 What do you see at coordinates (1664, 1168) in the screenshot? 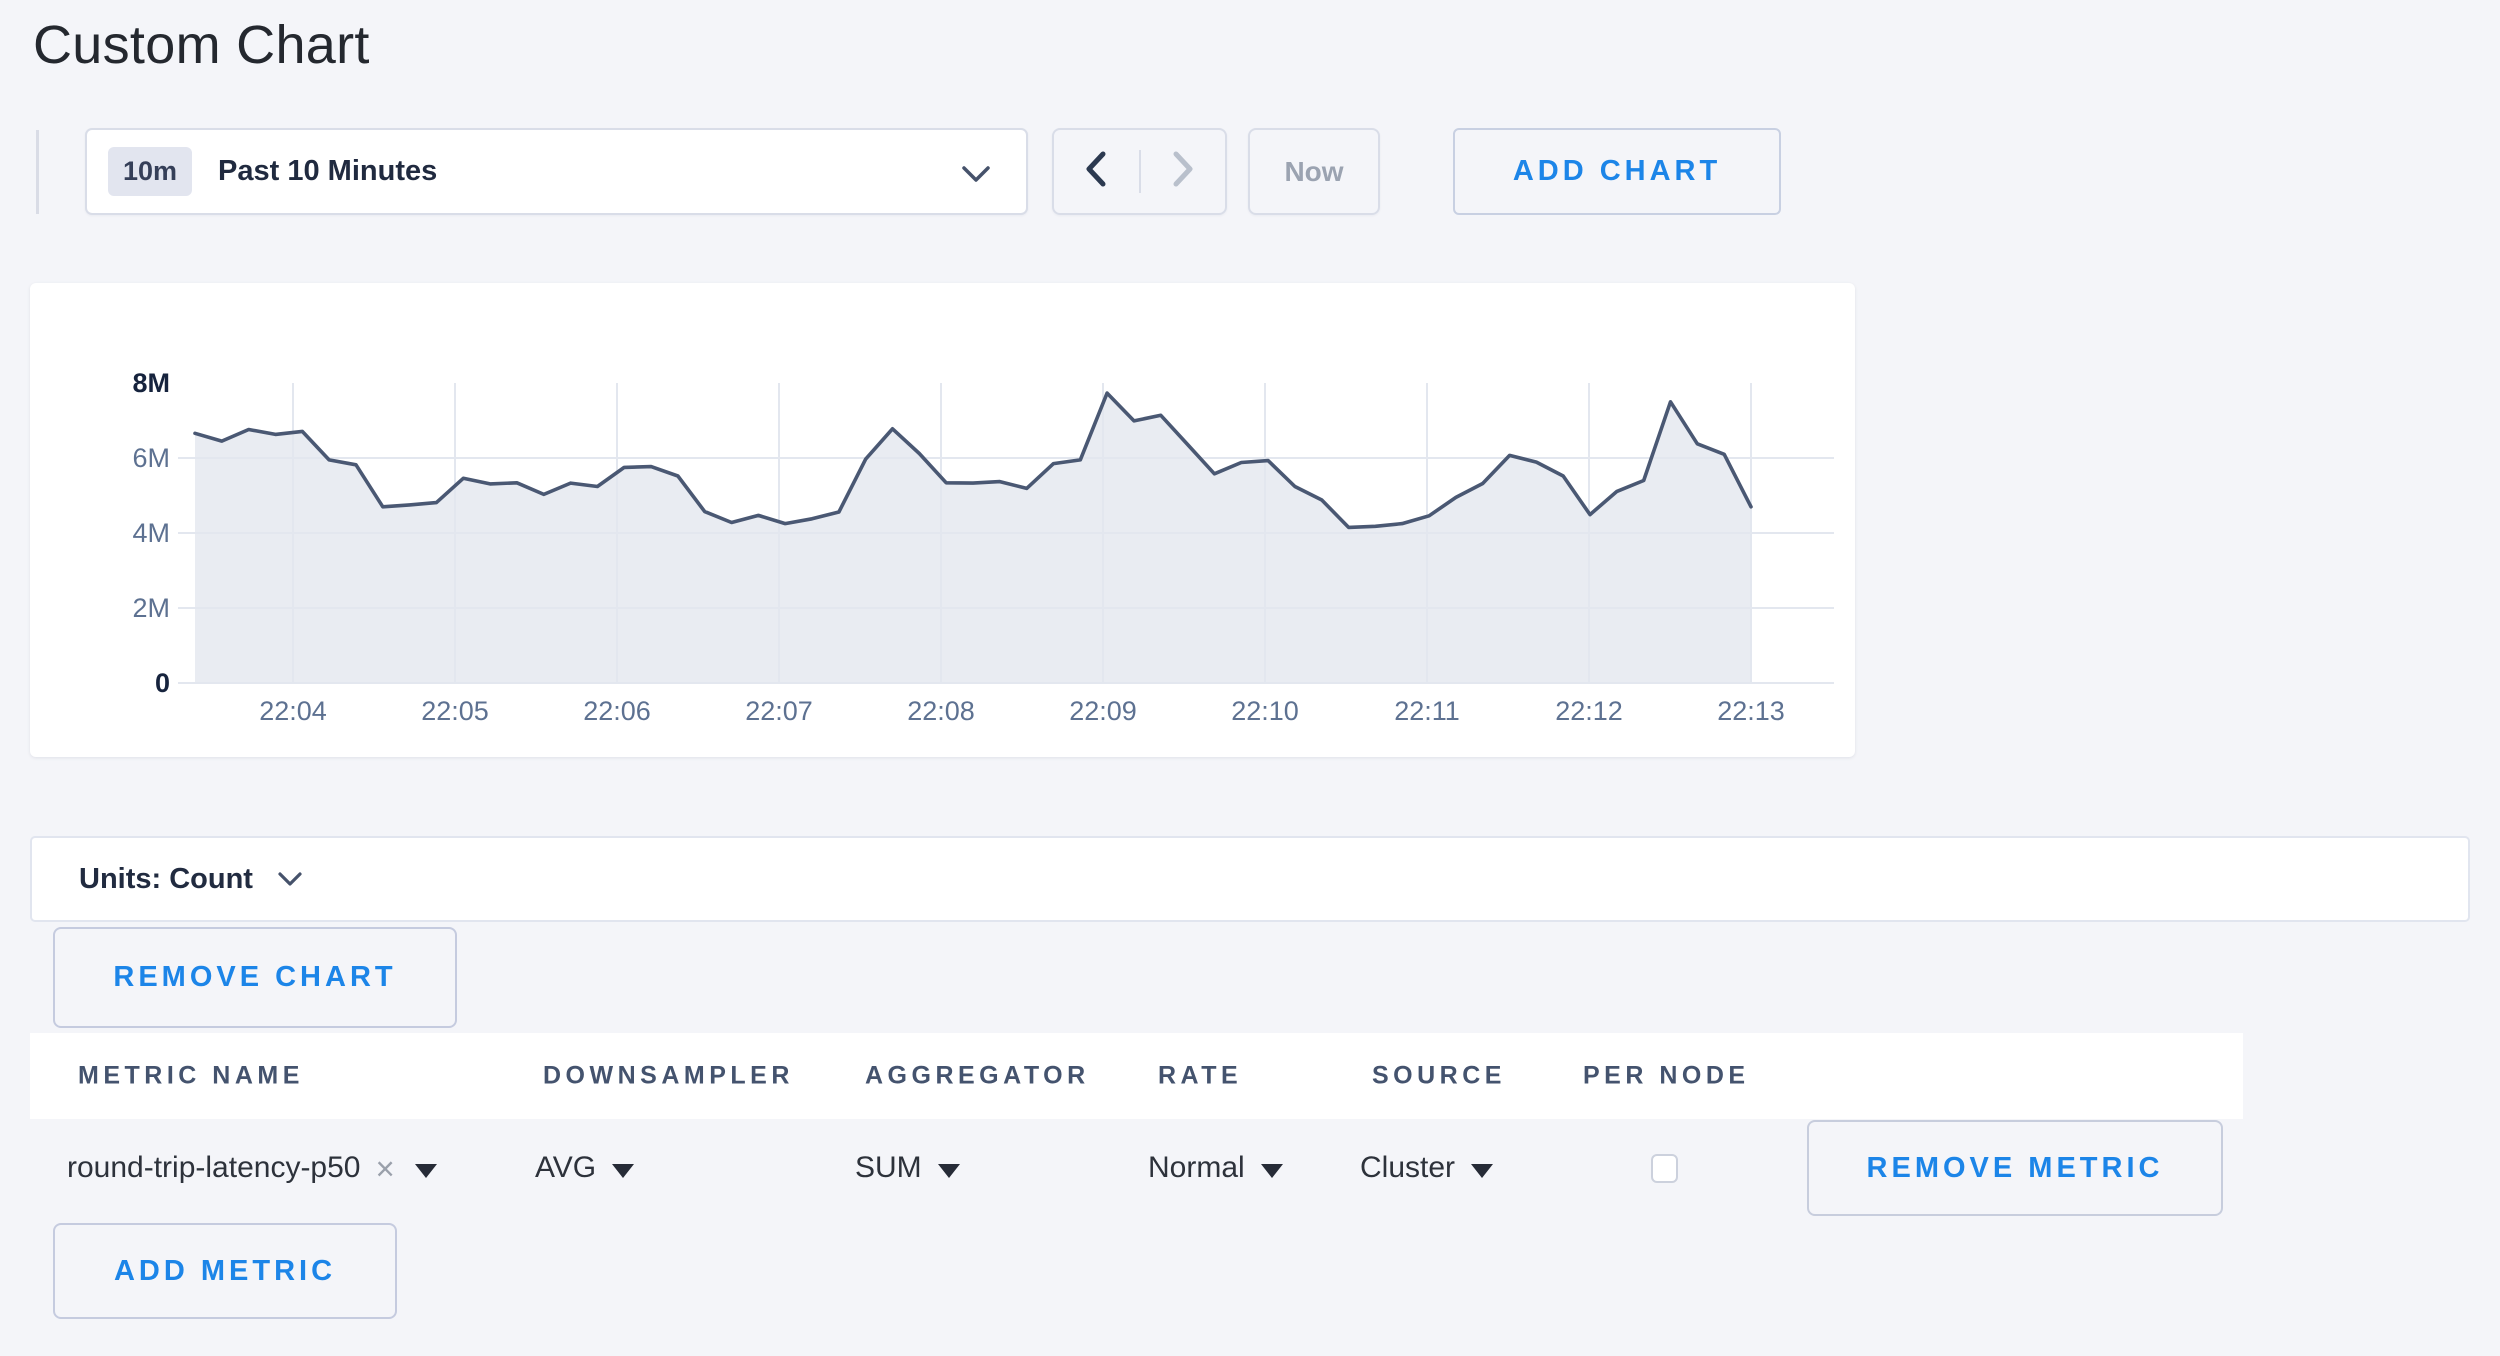
I see `per-node-checkbox` at bounding box center [1664, 1168].